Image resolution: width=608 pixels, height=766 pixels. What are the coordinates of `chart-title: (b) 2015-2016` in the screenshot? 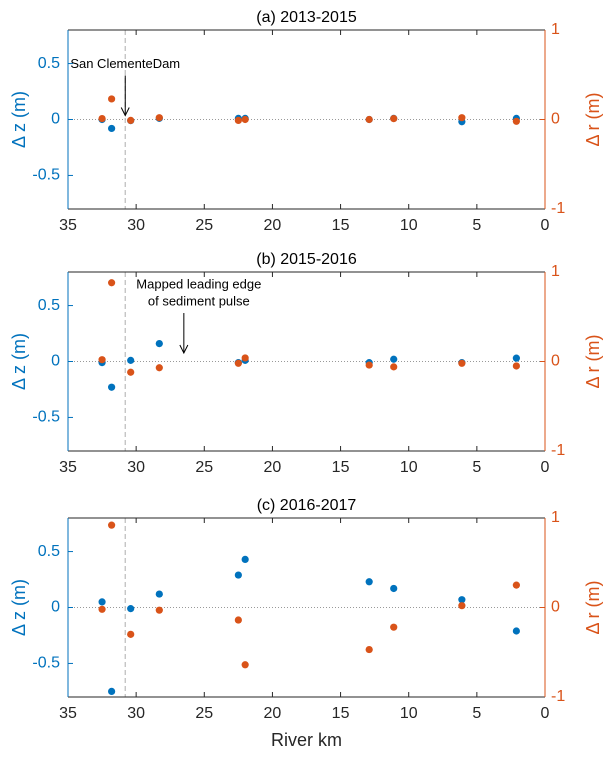 It's located at (306, 259).